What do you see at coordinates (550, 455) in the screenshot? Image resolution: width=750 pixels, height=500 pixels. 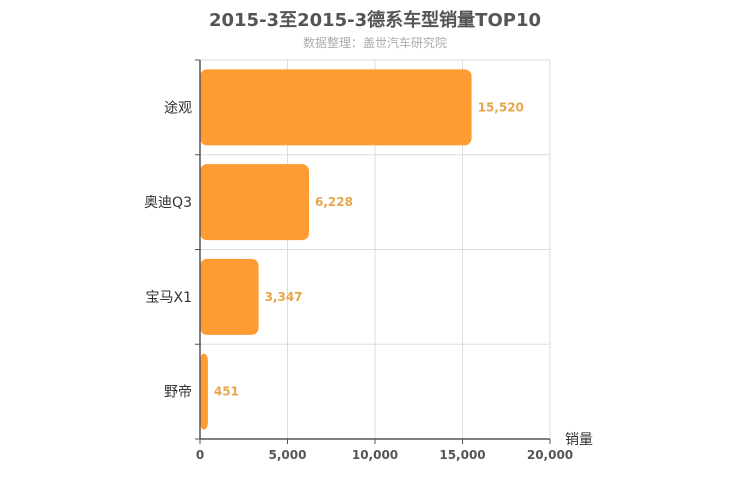 I see `x-tick-label: 20,000` at bounding box center [550, 455].